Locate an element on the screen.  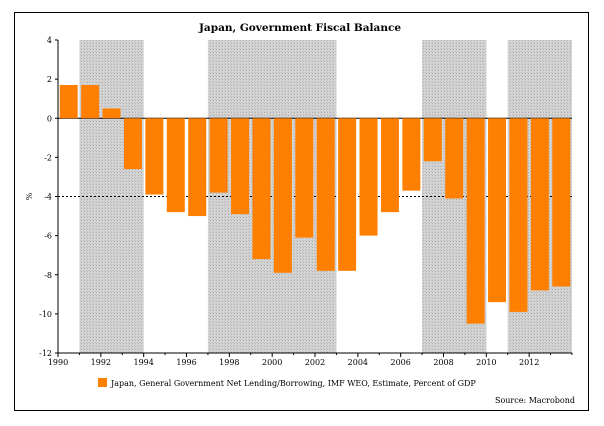
bar-1999 is located at coordinates (261, 189).